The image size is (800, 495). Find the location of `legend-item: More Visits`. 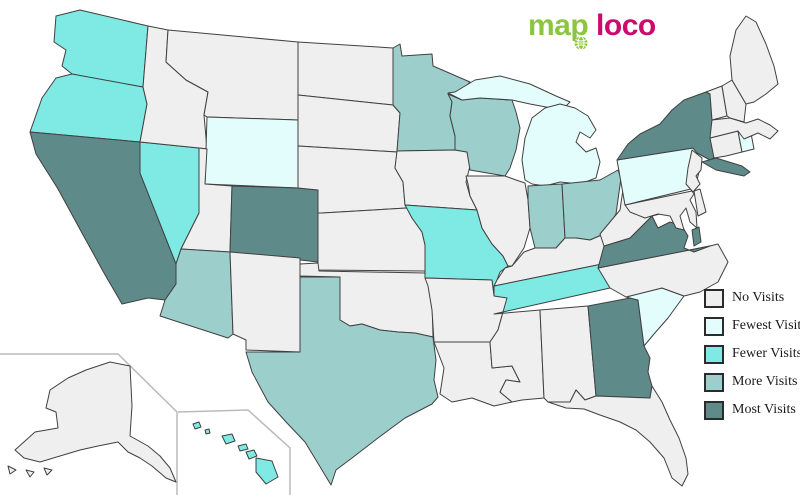

legend-item: More Visits is located at coordinates (752, 382).